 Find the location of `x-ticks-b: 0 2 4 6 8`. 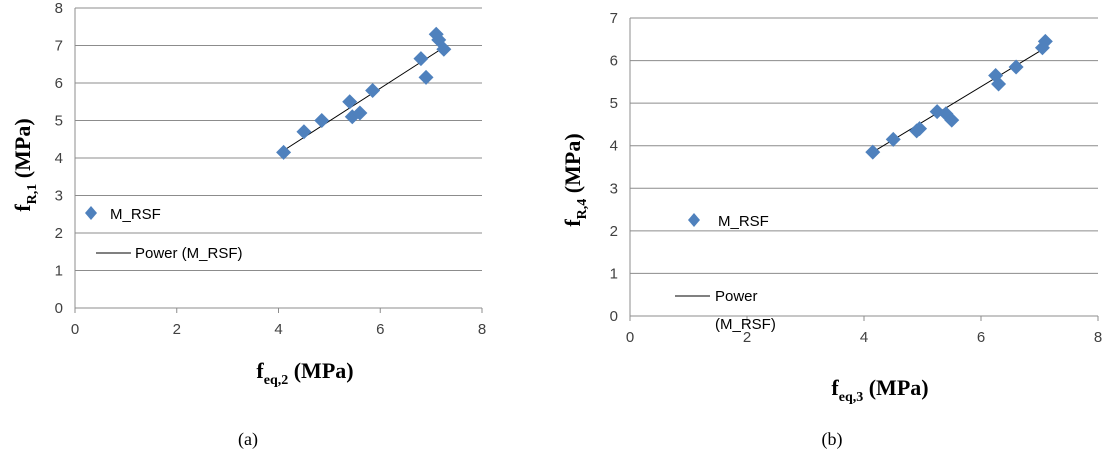

x-ticks-b: 0 2 4 6 8 is located at coordinates (864, 331).